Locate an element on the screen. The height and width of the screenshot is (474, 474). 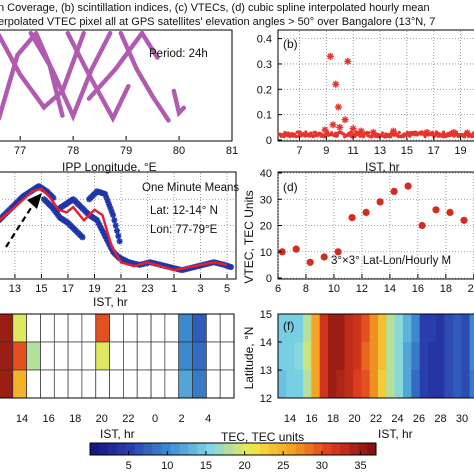
panel-d-xtick-8: 8 is located at coordinates (306, 289).